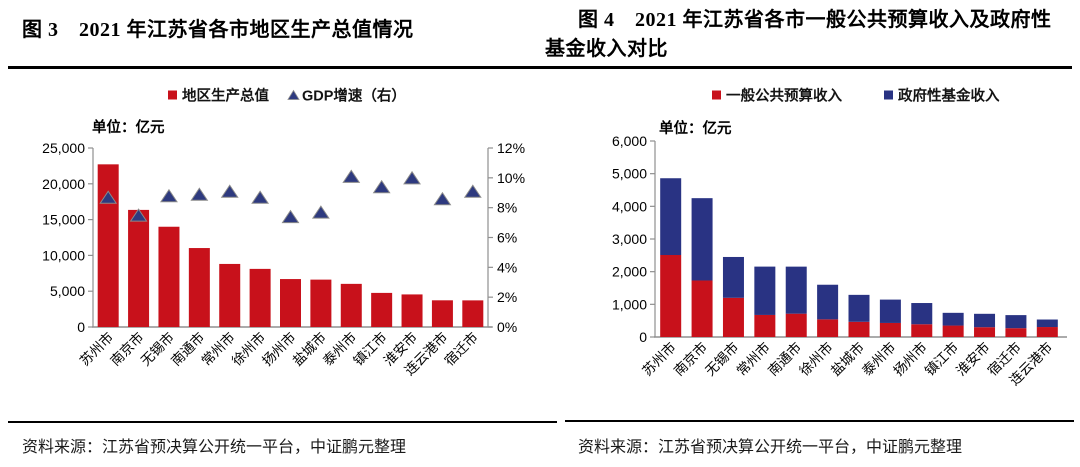 The image size is (1080, 467). I want to click on y-axis-tick-label: 20,000, so click(63, 184).